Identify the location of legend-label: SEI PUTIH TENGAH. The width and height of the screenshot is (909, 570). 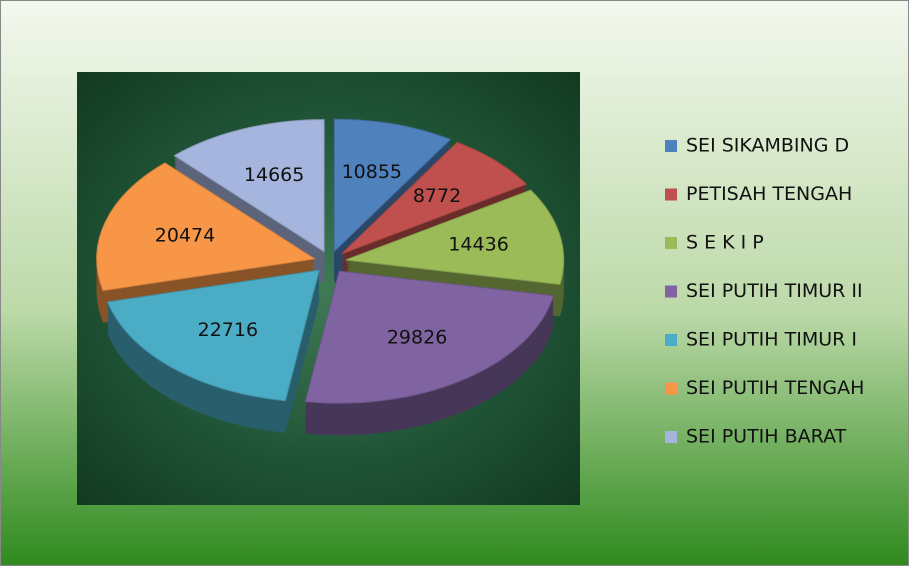
(775, 388).